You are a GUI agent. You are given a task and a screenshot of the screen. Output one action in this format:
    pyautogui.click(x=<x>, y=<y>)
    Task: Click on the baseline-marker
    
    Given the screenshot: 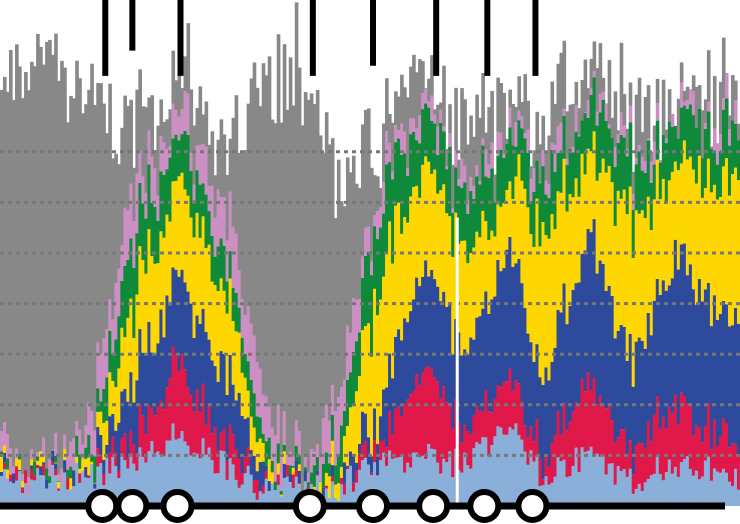 What is the action you would take?
    pyautogui.click(x=373, y=506)
    